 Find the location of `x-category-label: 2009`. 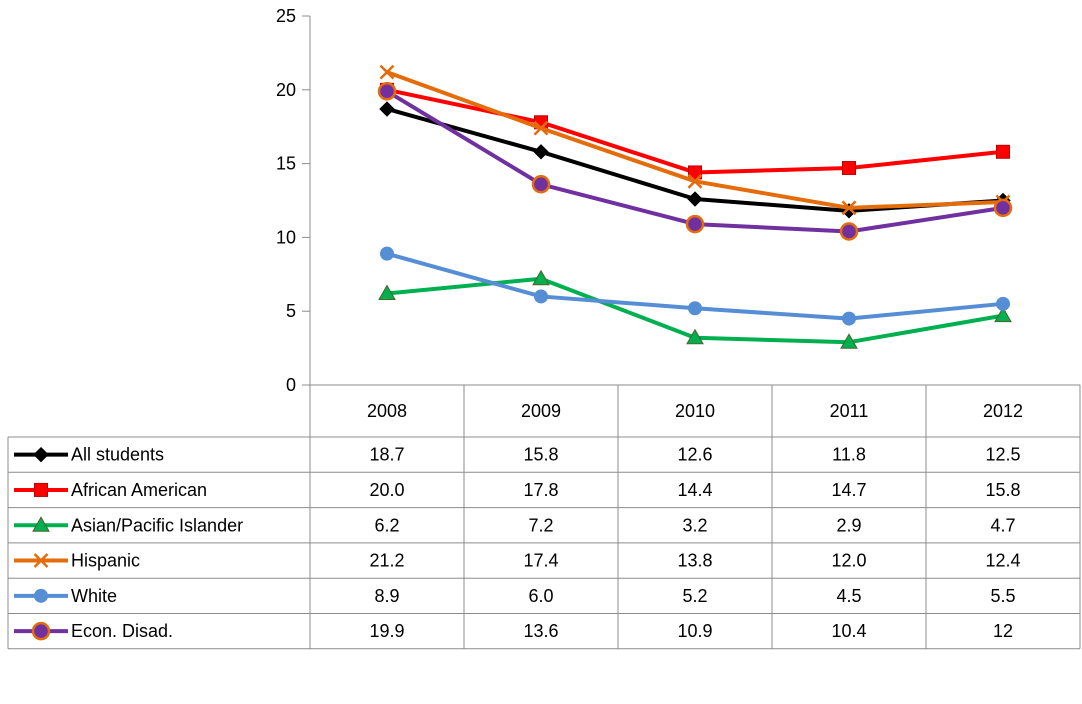

x-category-label: 2009 is located at coordinates (541, 411).